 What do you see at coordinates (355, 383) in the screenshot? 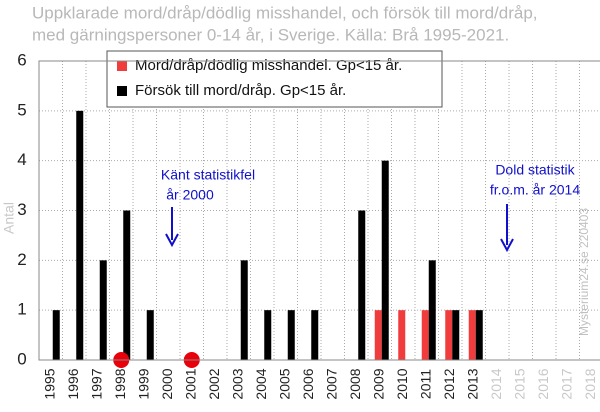
I see `x-tick-label: 2008` at bounding box center [355, 383].